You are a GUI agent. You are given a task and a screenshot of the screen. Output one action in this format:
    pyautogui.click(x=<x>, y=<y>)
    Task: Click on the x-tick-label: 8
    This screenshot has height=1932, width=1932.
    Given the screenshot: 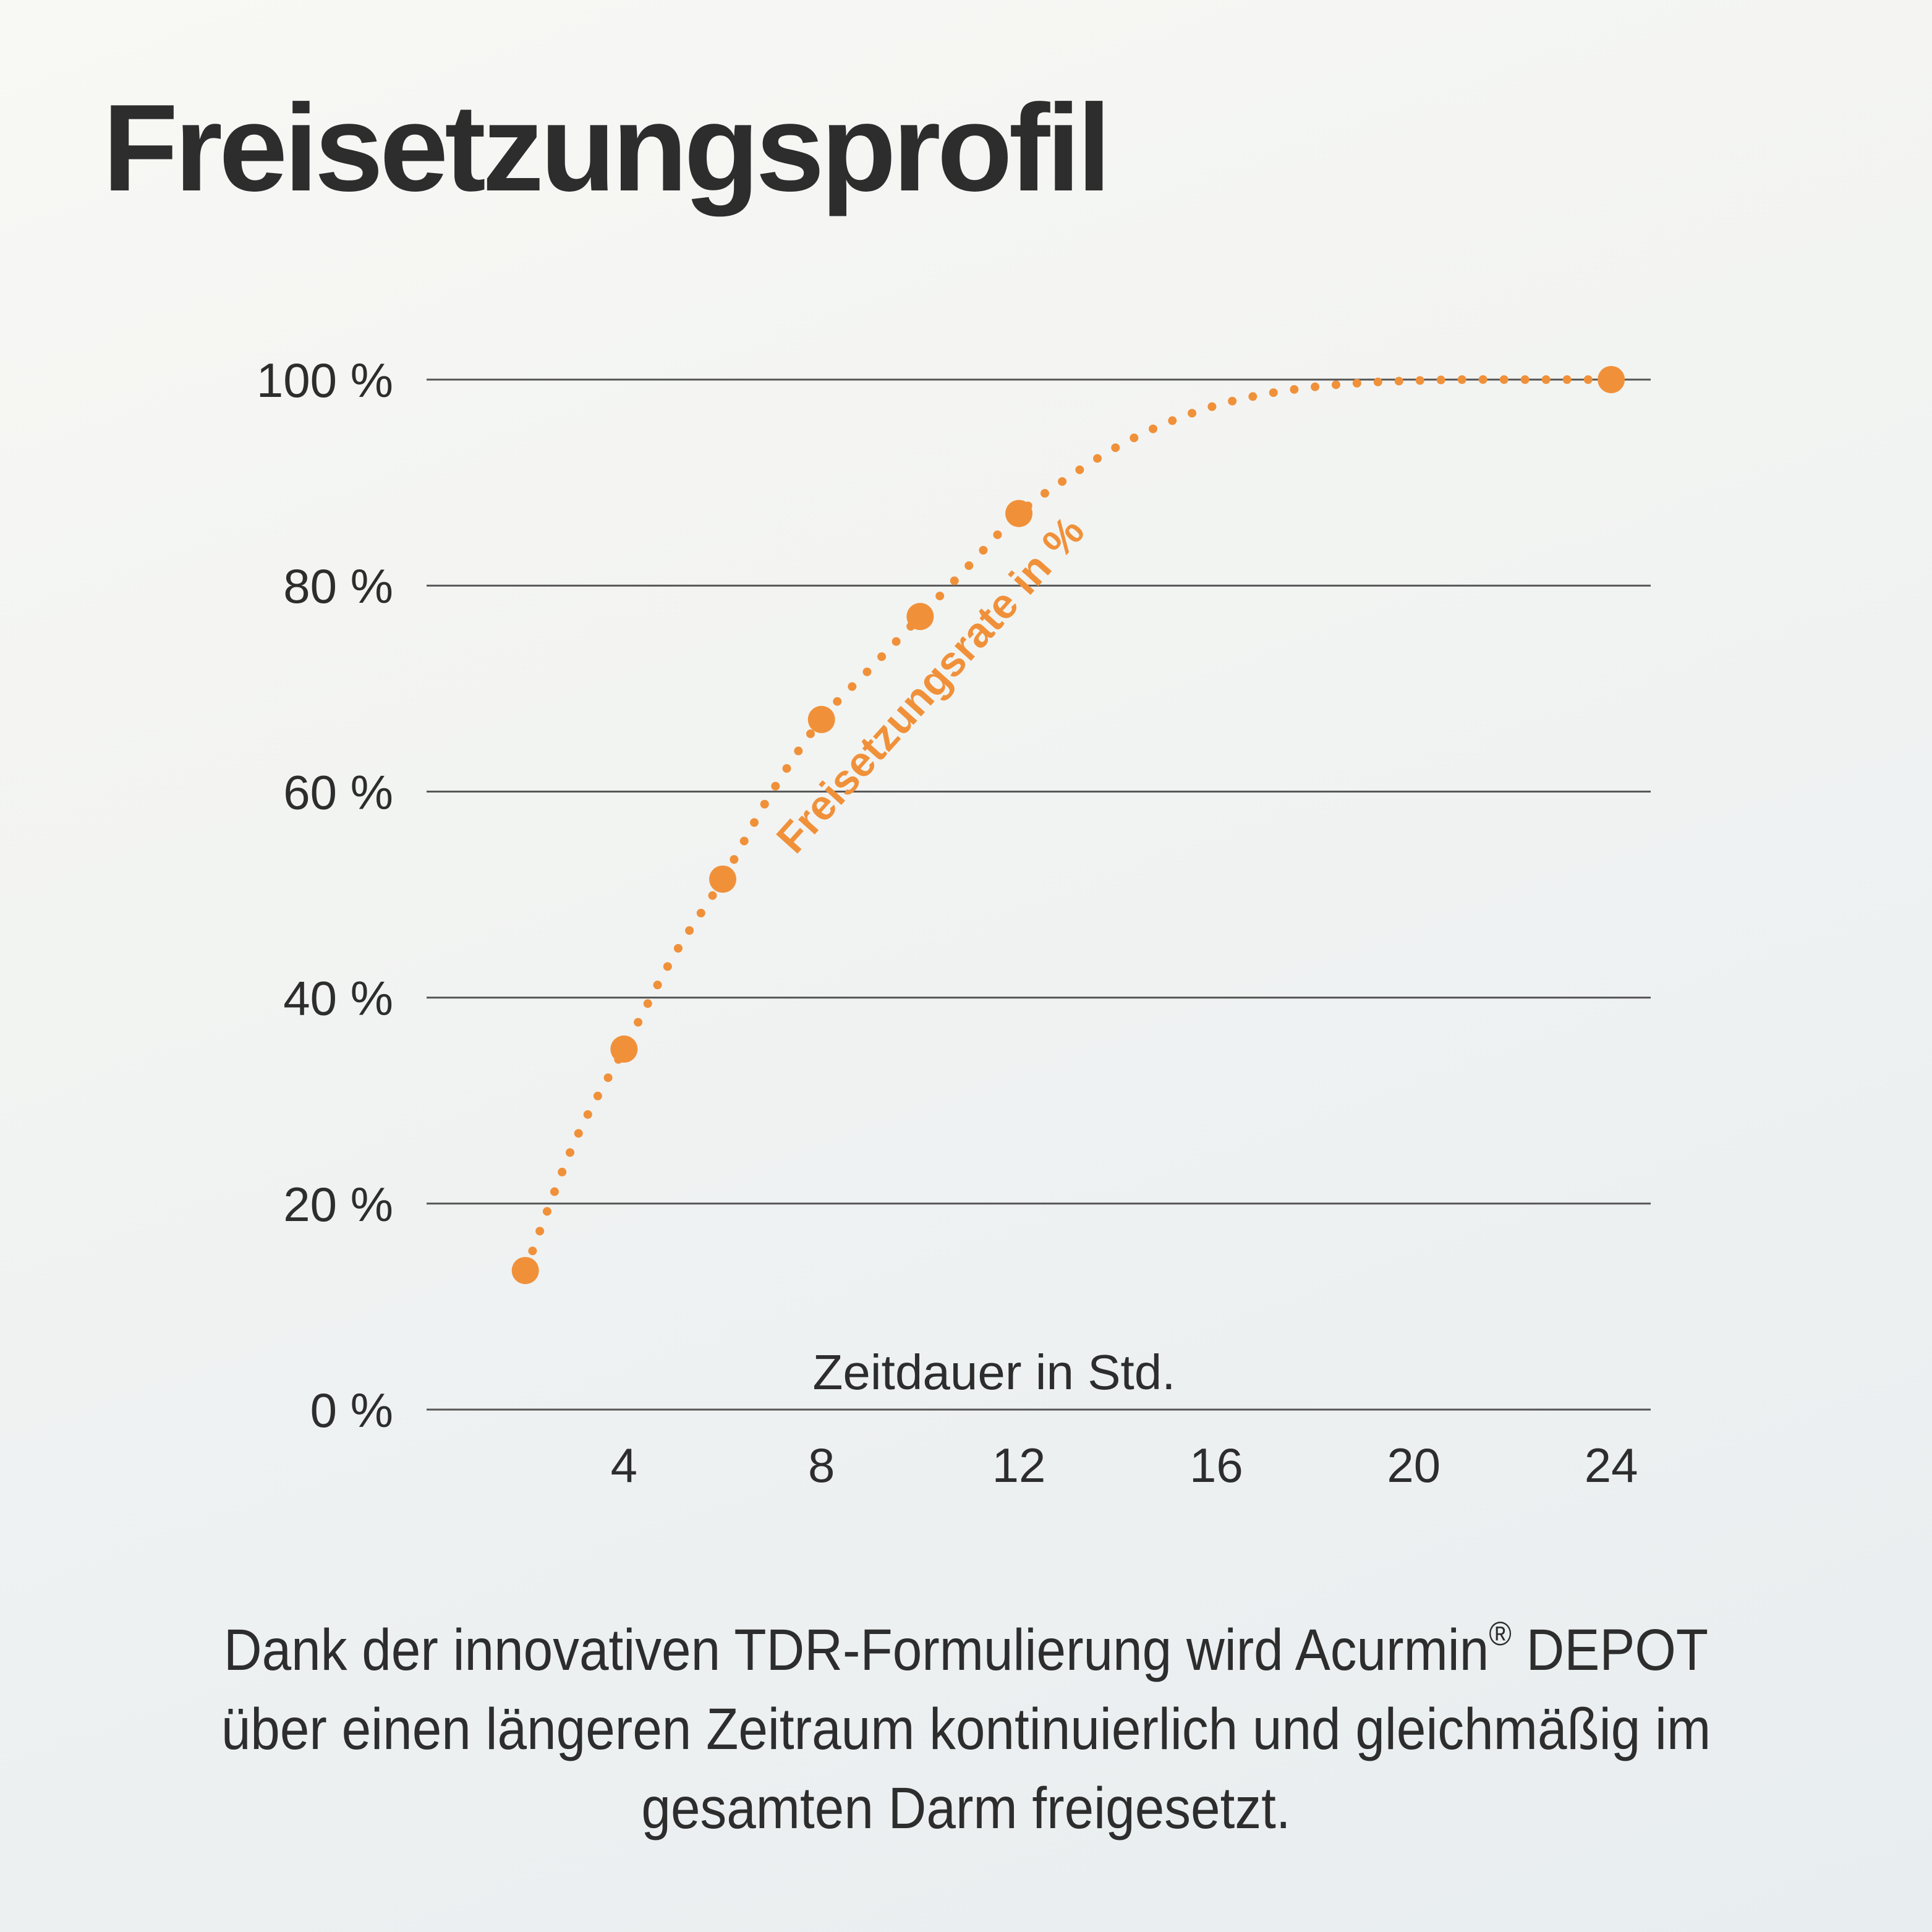 What is the action you would take?
    pyautogui.click(x=821, y=1465)
    